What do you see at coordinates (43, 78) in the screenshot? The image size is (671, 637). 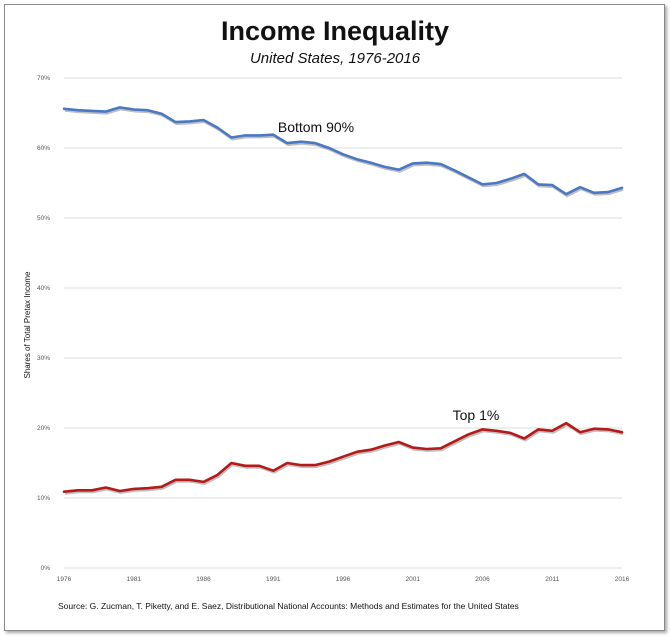 I see `y-tick-label: 70%` at bounding box center [43, 78].